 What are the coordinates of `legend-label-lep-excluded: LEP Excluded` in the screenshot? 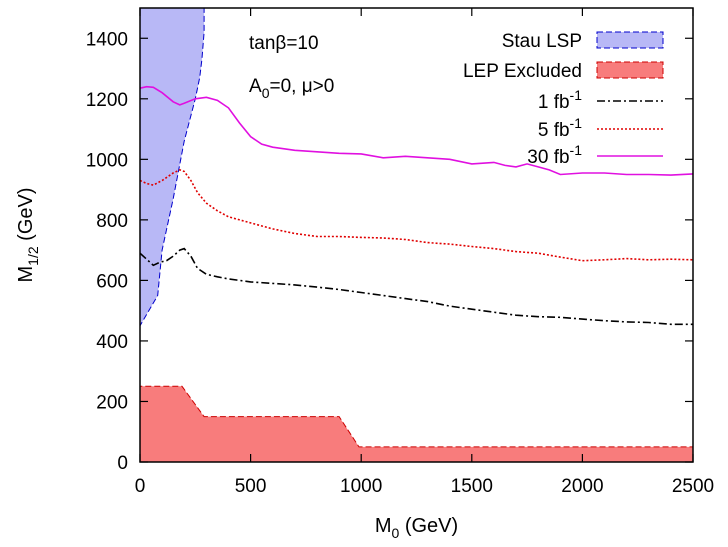 It's located at (522, 71).